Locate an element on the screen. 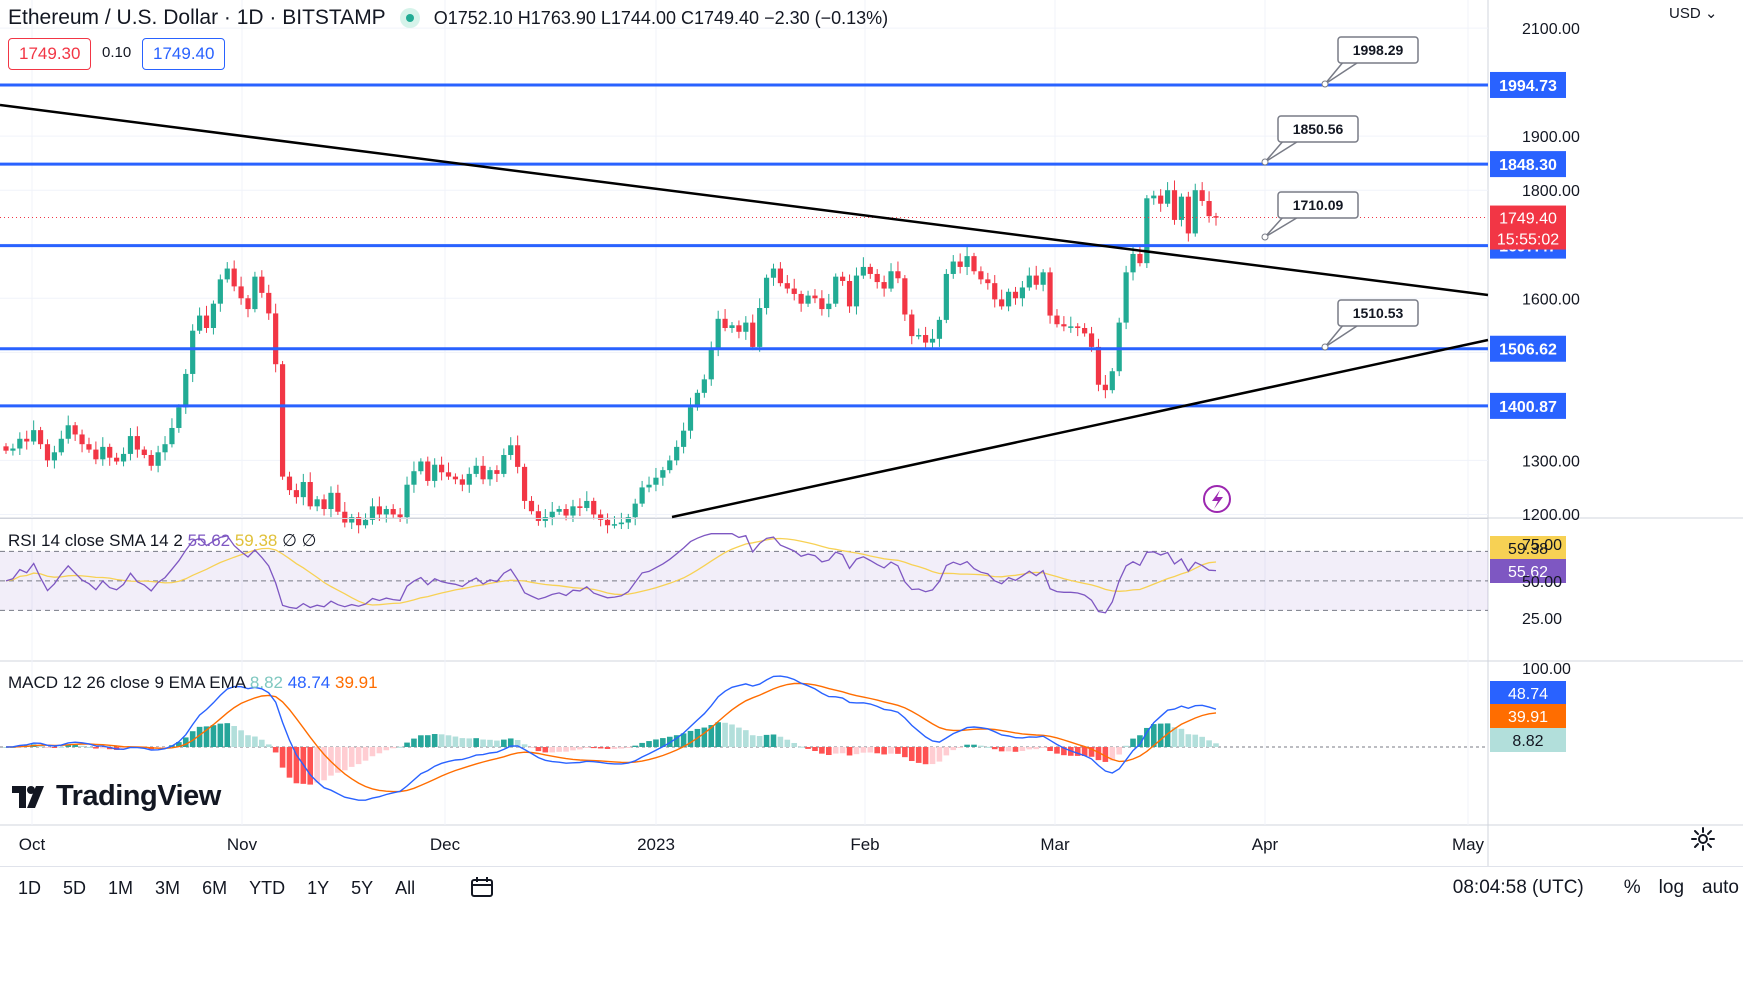 Image resolution: width=1743 pixels, height=1008 pixels. symbol-title: Ethereum / U.S. Dollar · 1D · BITSTAMP is located at coordinates (197, 17).